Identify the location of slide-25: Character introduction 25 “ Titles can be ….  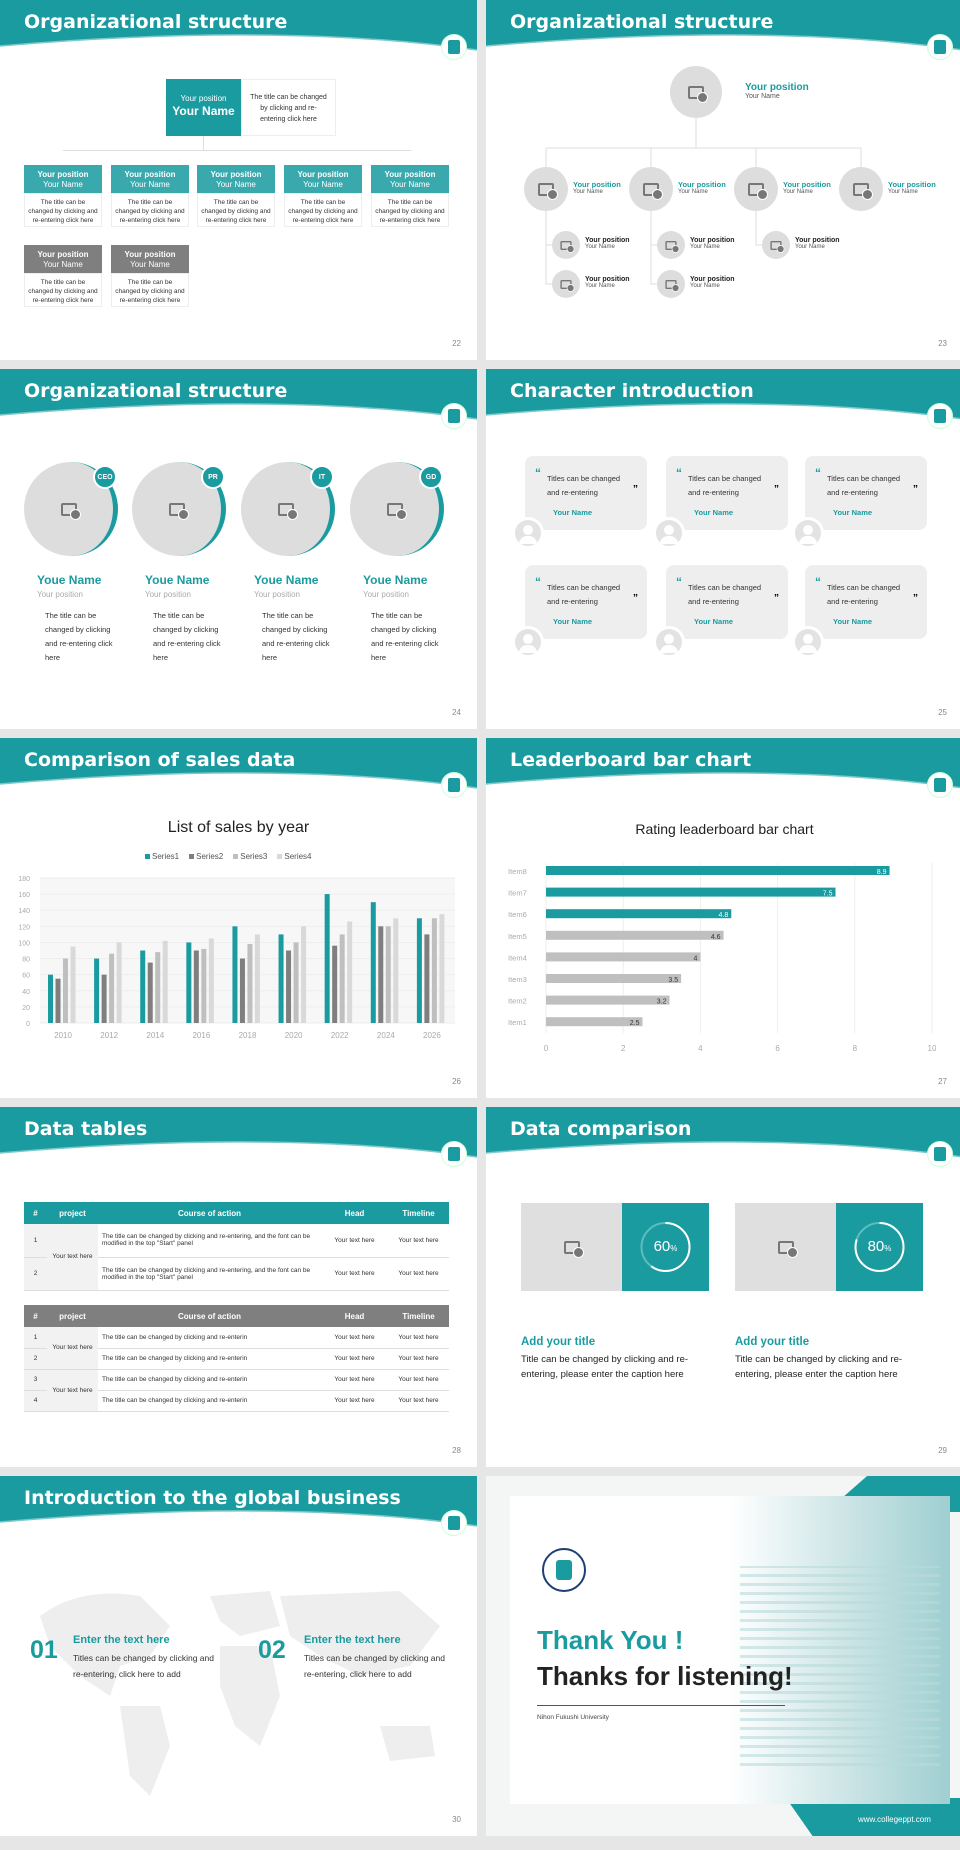
(723, 549).